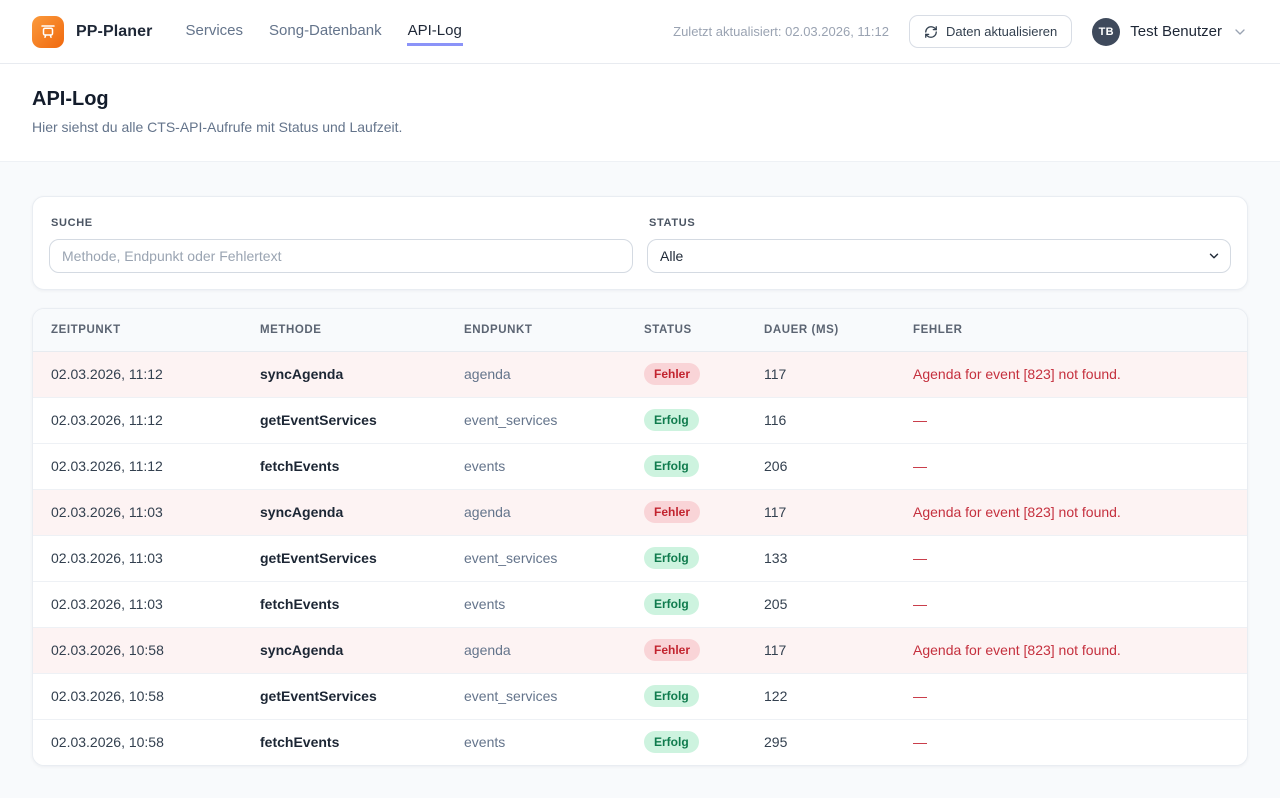 The height and width of the screenshot is (800, 1280). What do you see at coordinates (48, 32) in the screenshot?
I see `presentation-icon` at bounding box center [48, 32].